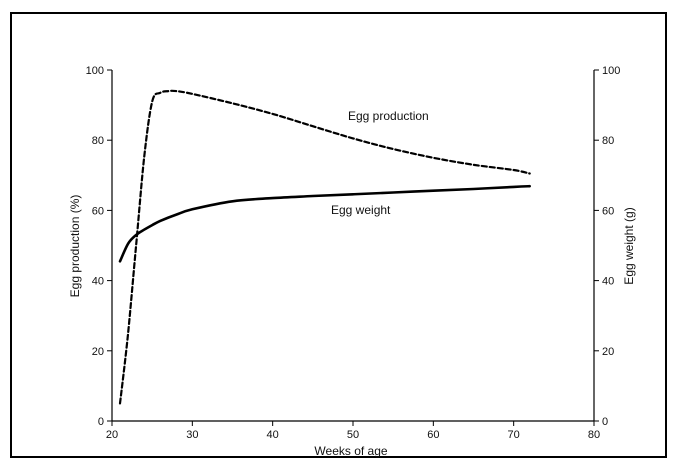 Image resolution: width=681 pixels, height=470 pixels. I want to click on y-left-tick-label: 60, so click(98, 211).